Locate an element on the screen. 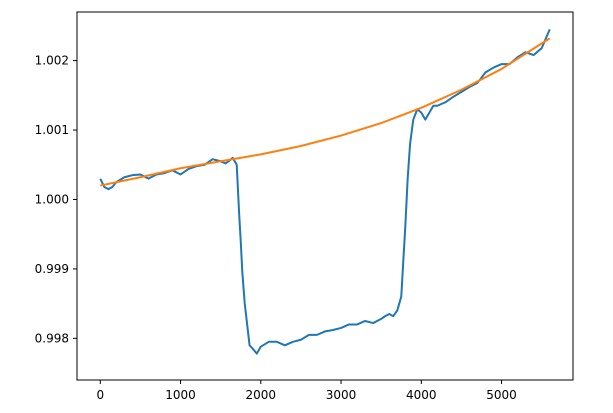  y-tick-label: 0.998 is located at coordinates (52, 338).